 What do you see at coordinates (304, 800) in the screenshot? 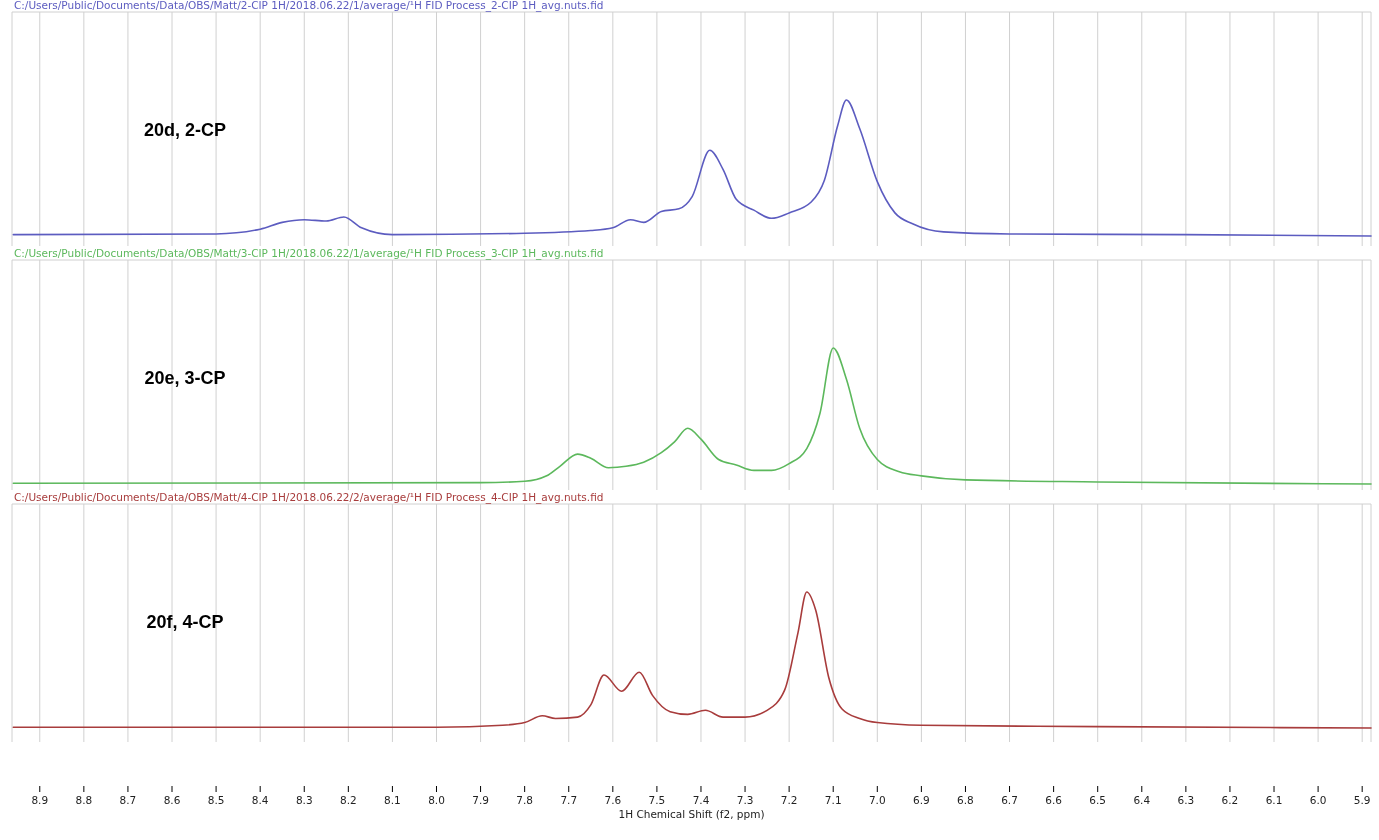
I see `x-tick-label: 8.3` at bounding box center [304, 800].